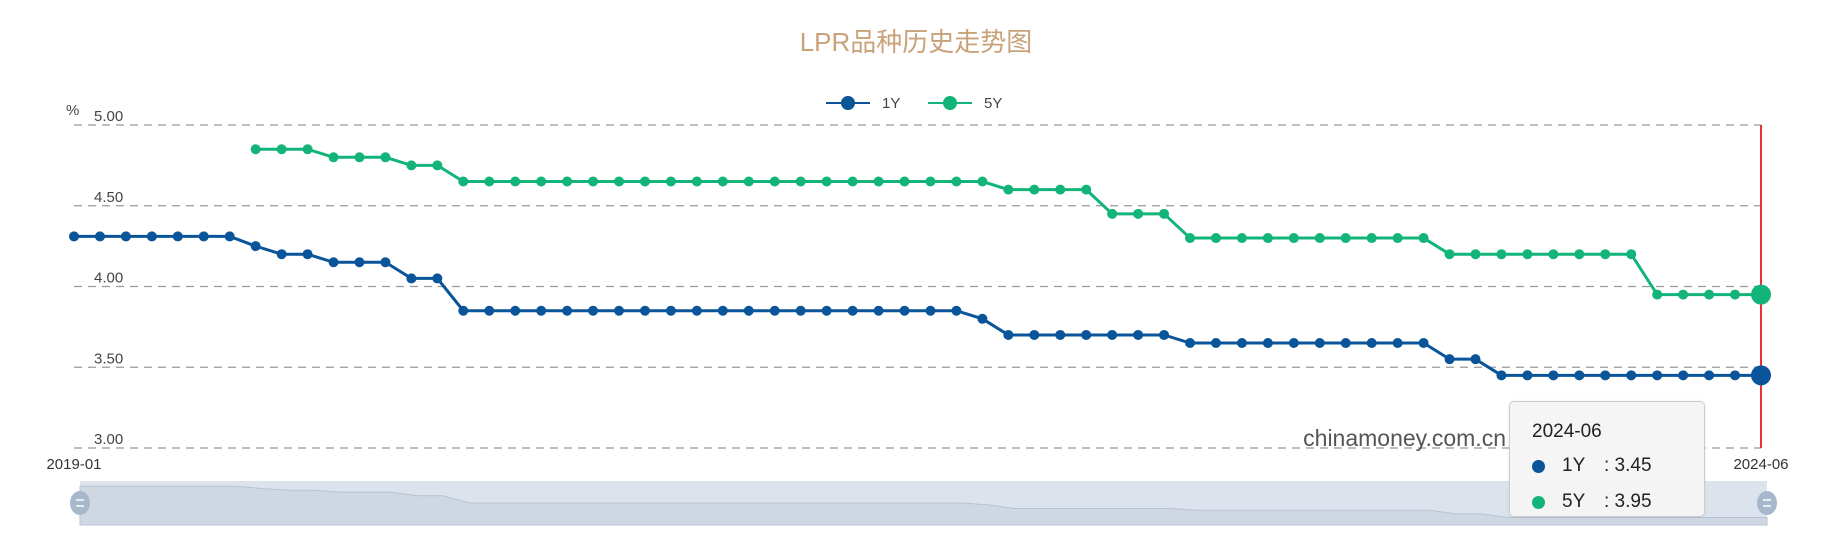 This screenshot has width=1831, height=549. Describe the element at coordinates (965, 103) in the screenshot. I see `legend-item-5y: 5Y` at that location.